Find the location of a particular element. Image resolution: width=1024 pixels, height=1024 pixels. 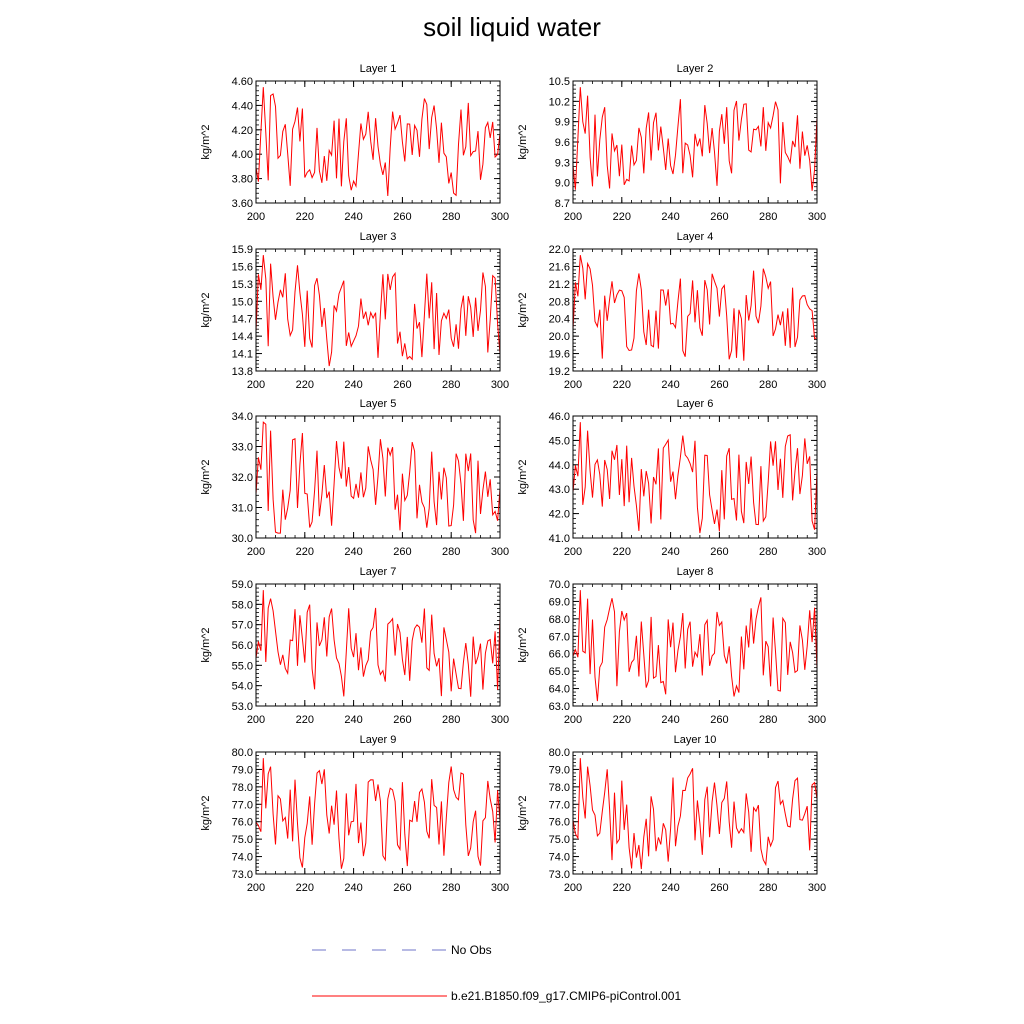

y-tick-label: 10.2 is located at coordinates (559, 102).